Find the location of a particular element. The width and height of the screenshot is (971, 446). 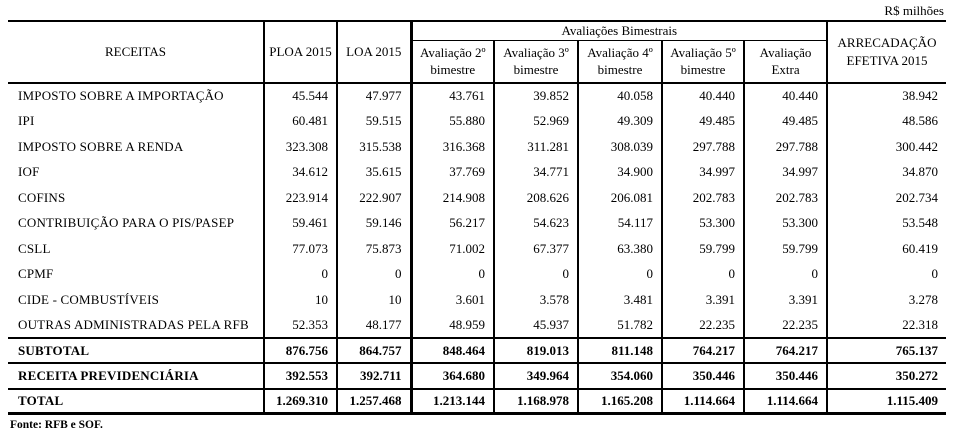

header-avaliacao-4-bimestre: Avaliação 4º bimestre is located at coordinates (619, 62).